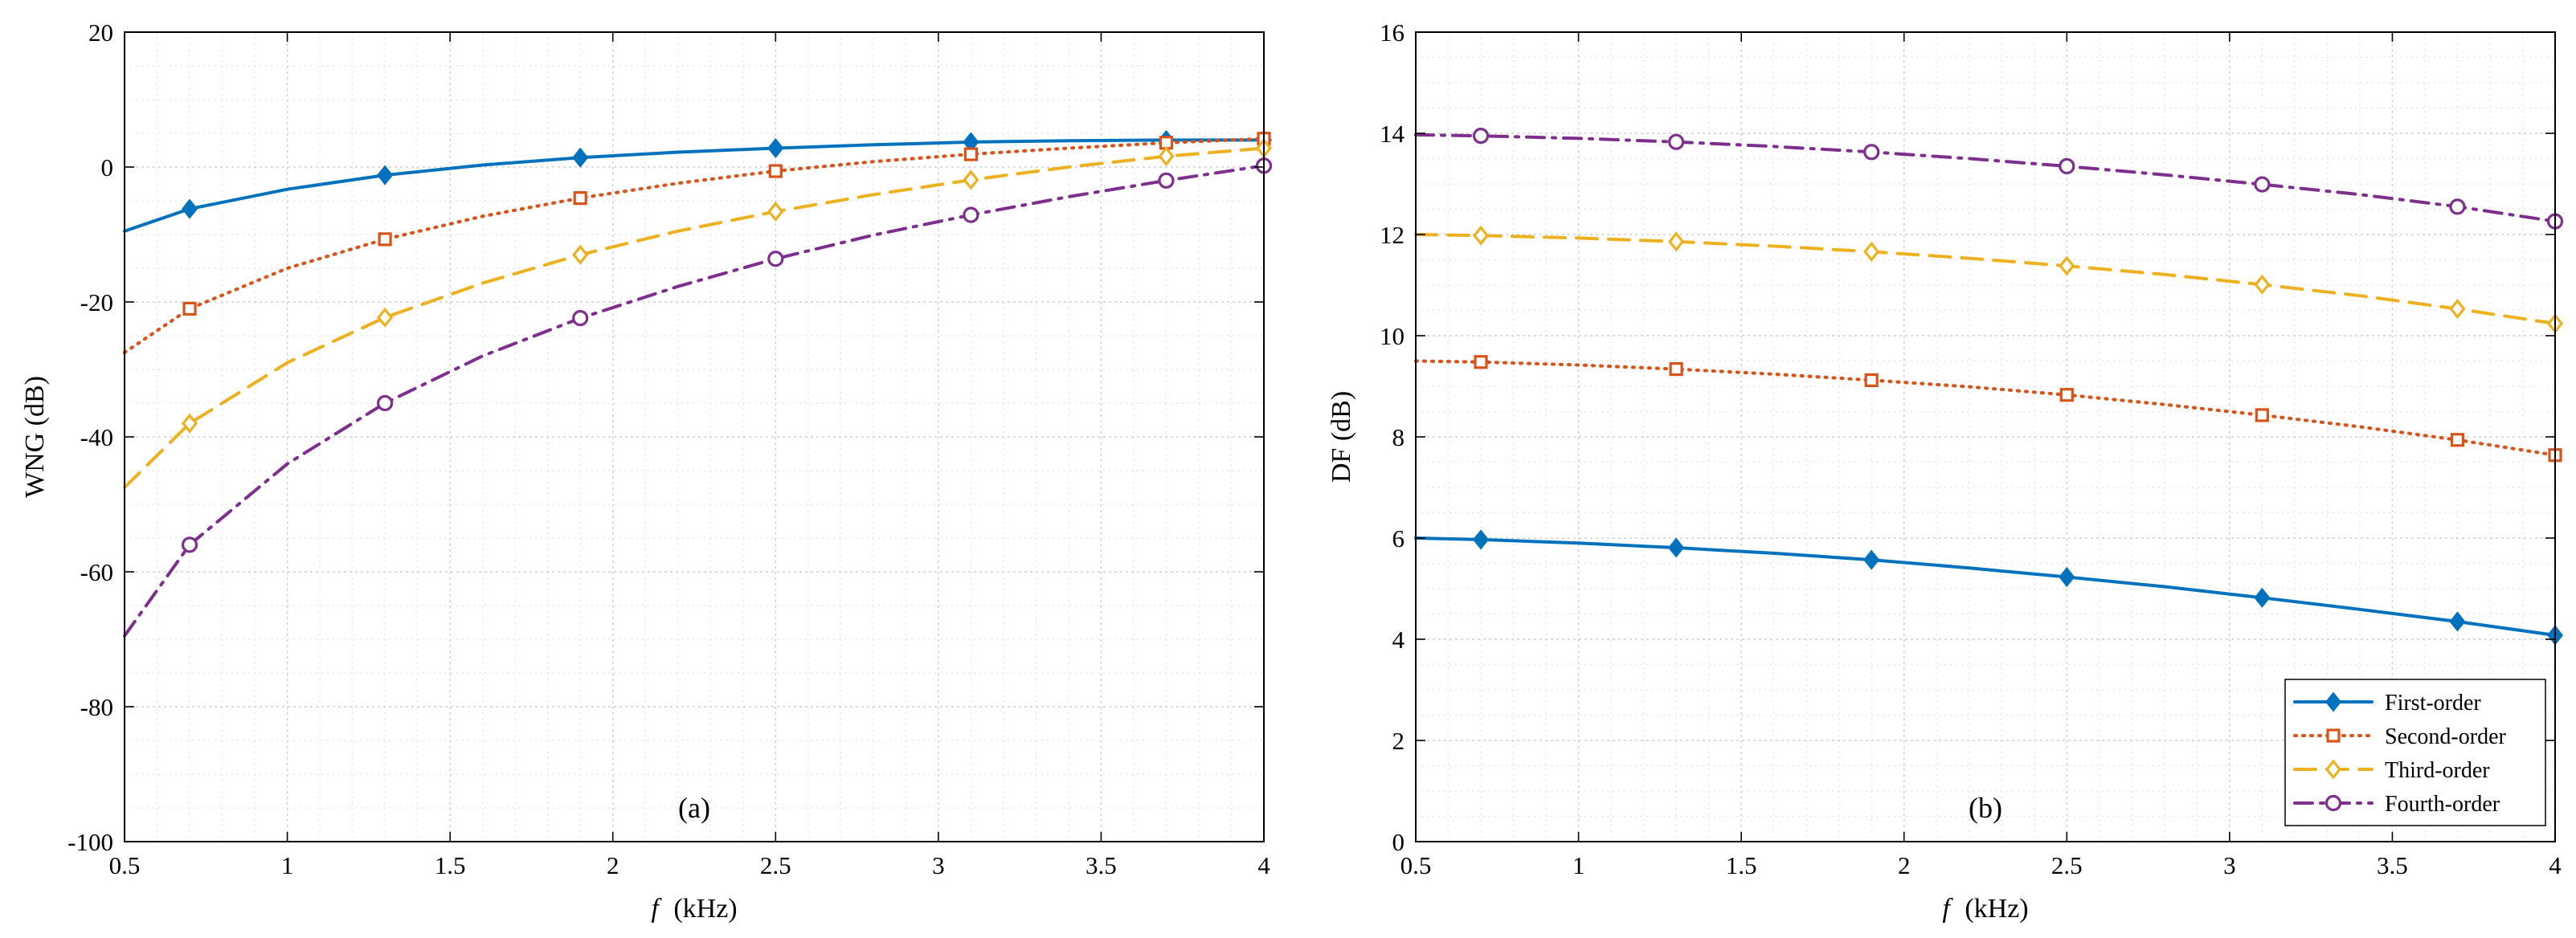  Describe the element at coordinates (96, 437) in the screenshot. I see `y-tick-label: -40` at that location.